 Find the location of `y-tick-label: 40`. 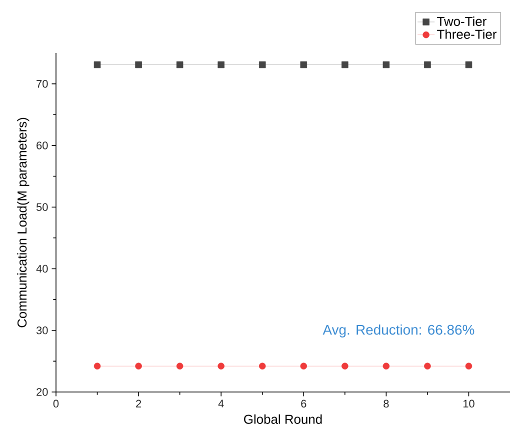

y-tick-label: 40 is located at coordinates (42, 268).